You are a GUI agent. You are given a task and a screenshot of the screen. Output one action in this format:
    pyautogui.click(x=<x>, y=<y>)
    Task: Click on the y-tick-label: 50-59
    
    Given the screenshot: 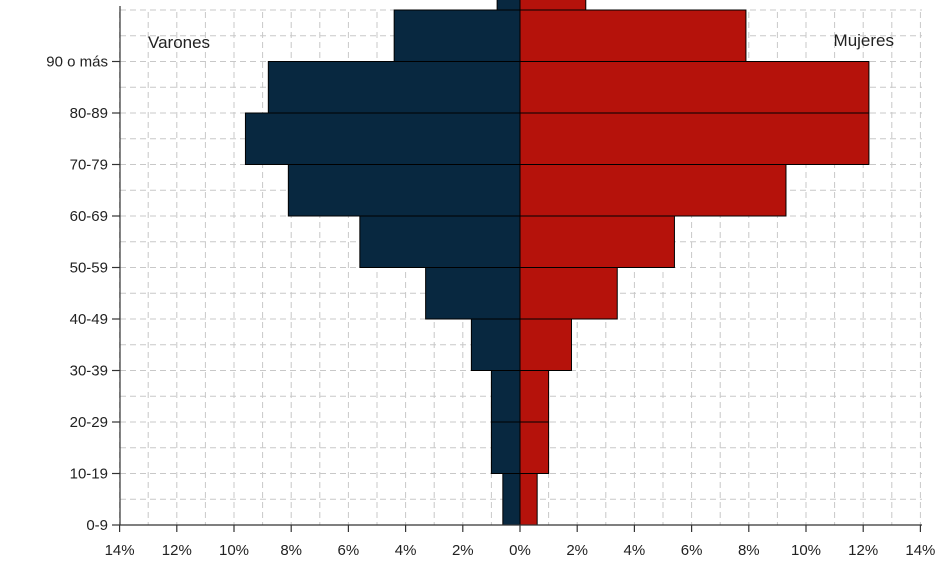 What is the action you would take?
    pyautogui.click(x=89, y=268)
    